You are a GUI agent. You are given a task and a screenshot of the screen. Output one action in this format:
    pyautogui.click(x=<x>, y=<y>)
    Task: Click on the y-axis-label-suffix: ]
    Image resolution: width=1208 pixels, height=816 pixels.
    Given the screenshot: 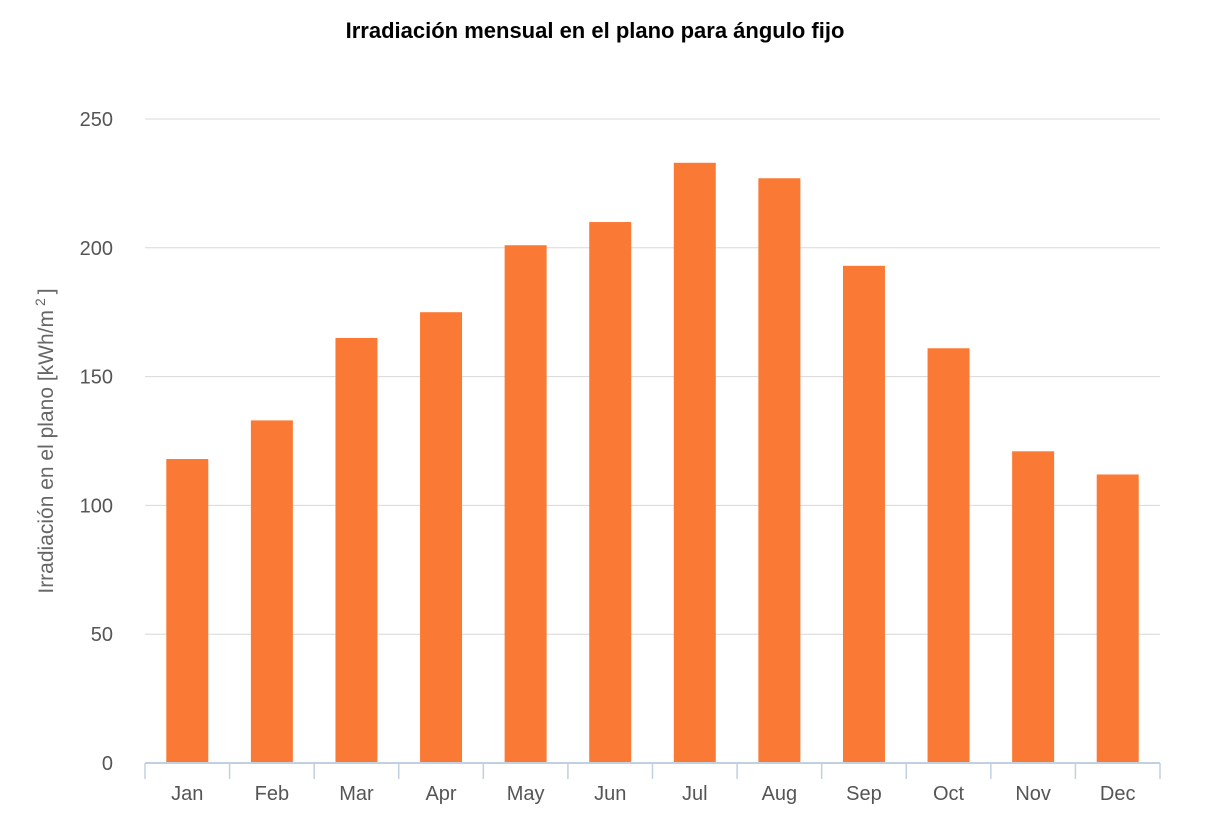 What is the action you would take?
    pyautogui.click(x=46, y=291)
    